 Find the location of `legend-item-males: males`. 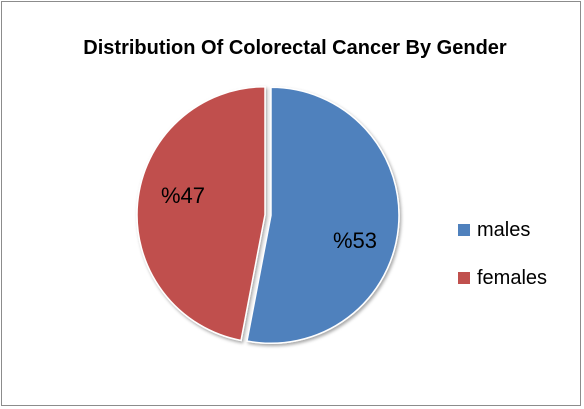

legend-item-males: males is located at coordinates (502, 230).